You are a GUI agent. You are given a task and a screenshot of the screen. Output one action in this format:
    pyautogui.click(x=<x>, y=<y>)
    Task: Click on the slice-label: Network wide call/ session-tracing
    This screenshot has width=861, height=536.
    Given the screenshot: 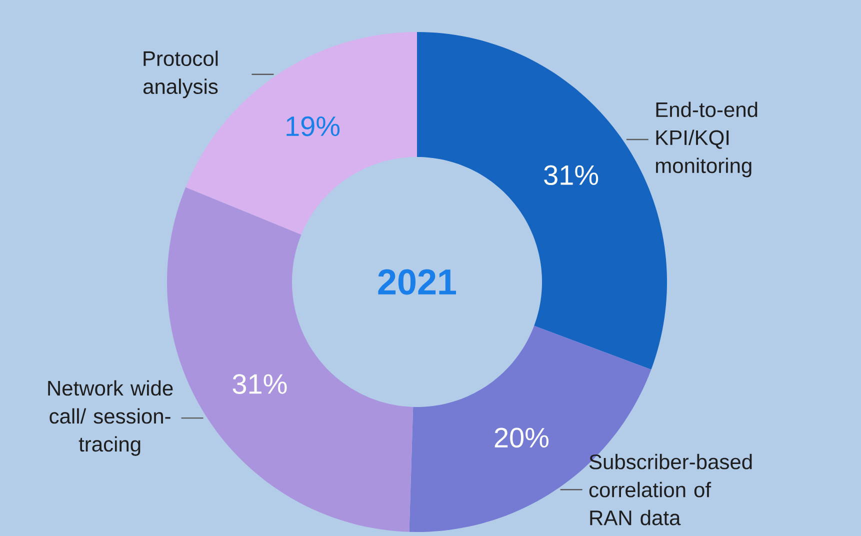 What is the action you would take?
    pyautogui.click(x=110, y=418)
    